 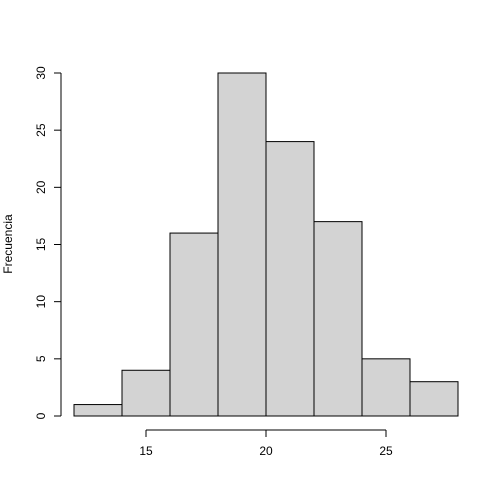 I want to click on x-tick-label: 25, so click(x=386, y=451).